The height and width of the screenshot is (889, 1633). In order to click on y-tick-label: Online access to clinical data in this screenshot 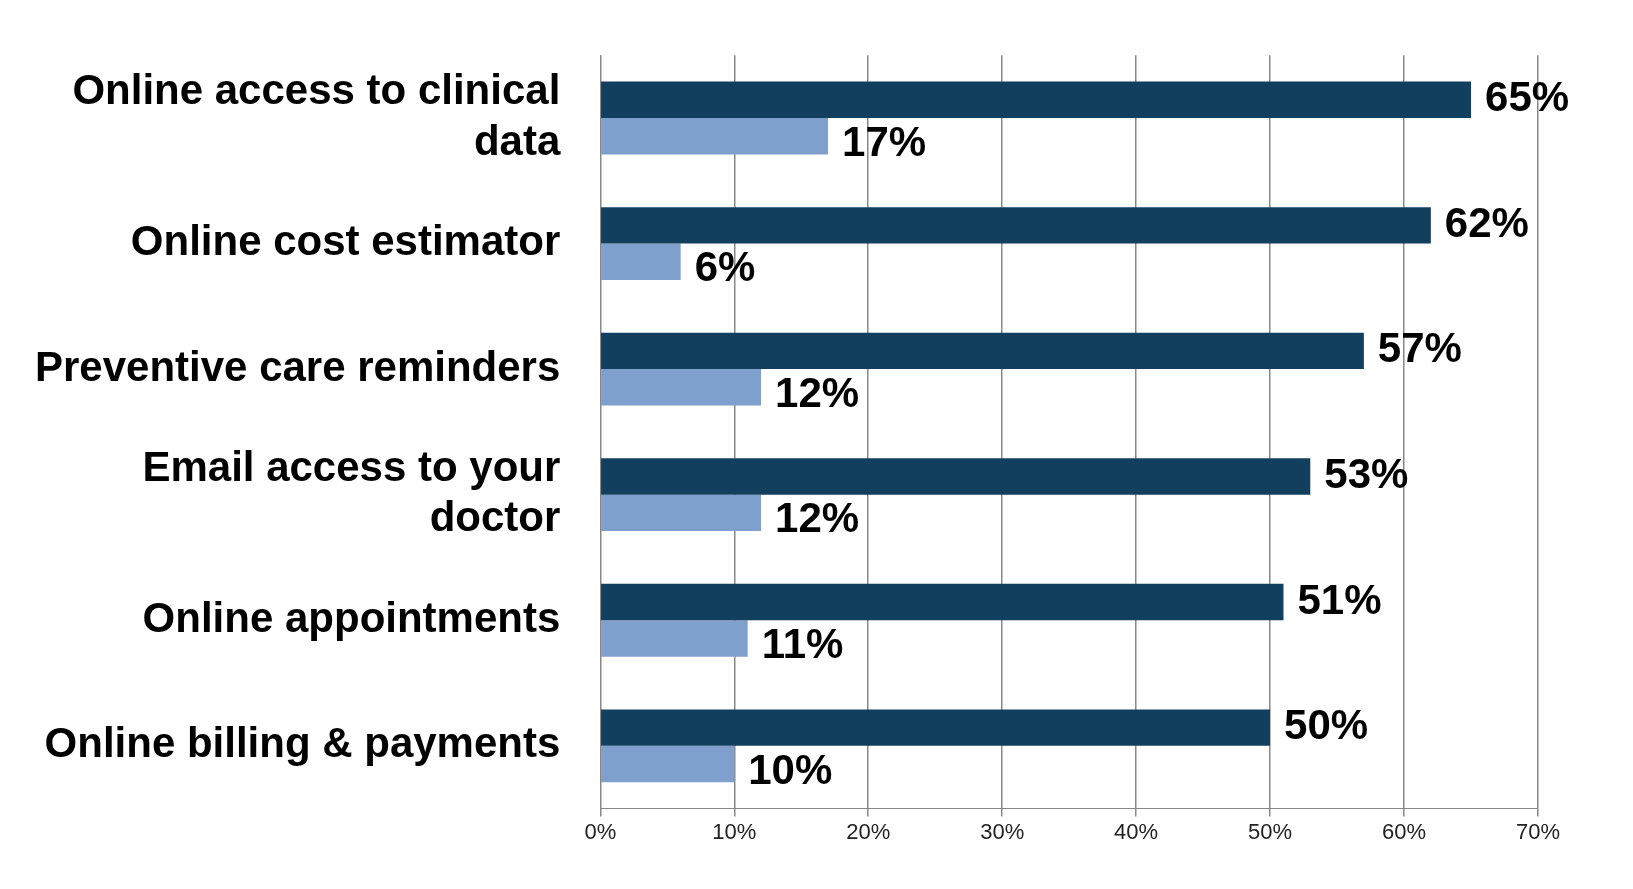, I will do `click(316, 115)`.